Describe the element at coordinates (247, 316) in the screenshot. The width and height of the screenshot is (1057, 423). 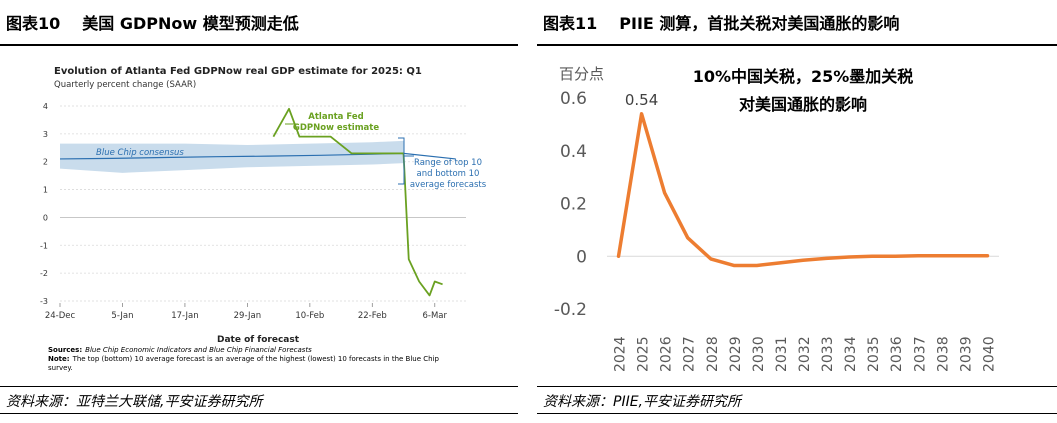
I see `gdpnow-x-tick-label: 29-Jan` at that location.